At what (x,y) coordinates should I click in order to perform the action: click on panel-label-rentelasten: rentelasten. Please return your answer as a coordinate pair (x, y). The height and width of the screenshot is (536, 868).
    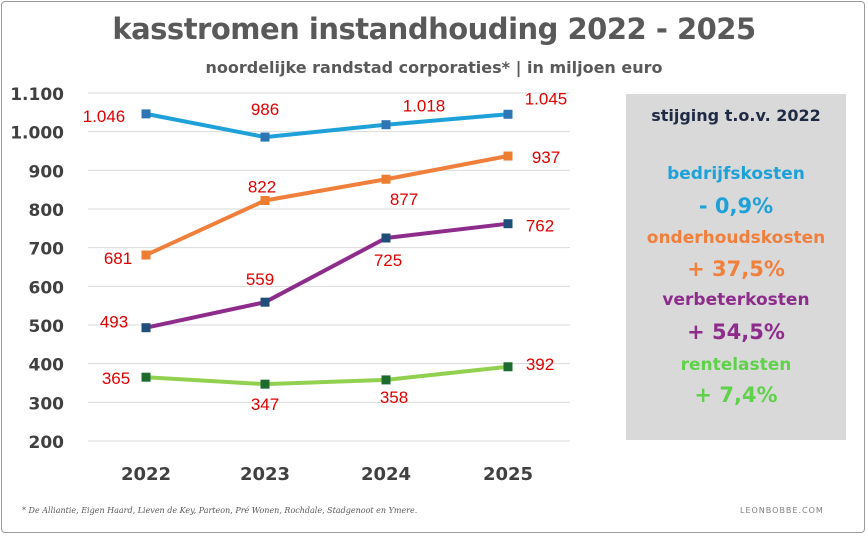
    Looking at the image, I should click on (736, 365).